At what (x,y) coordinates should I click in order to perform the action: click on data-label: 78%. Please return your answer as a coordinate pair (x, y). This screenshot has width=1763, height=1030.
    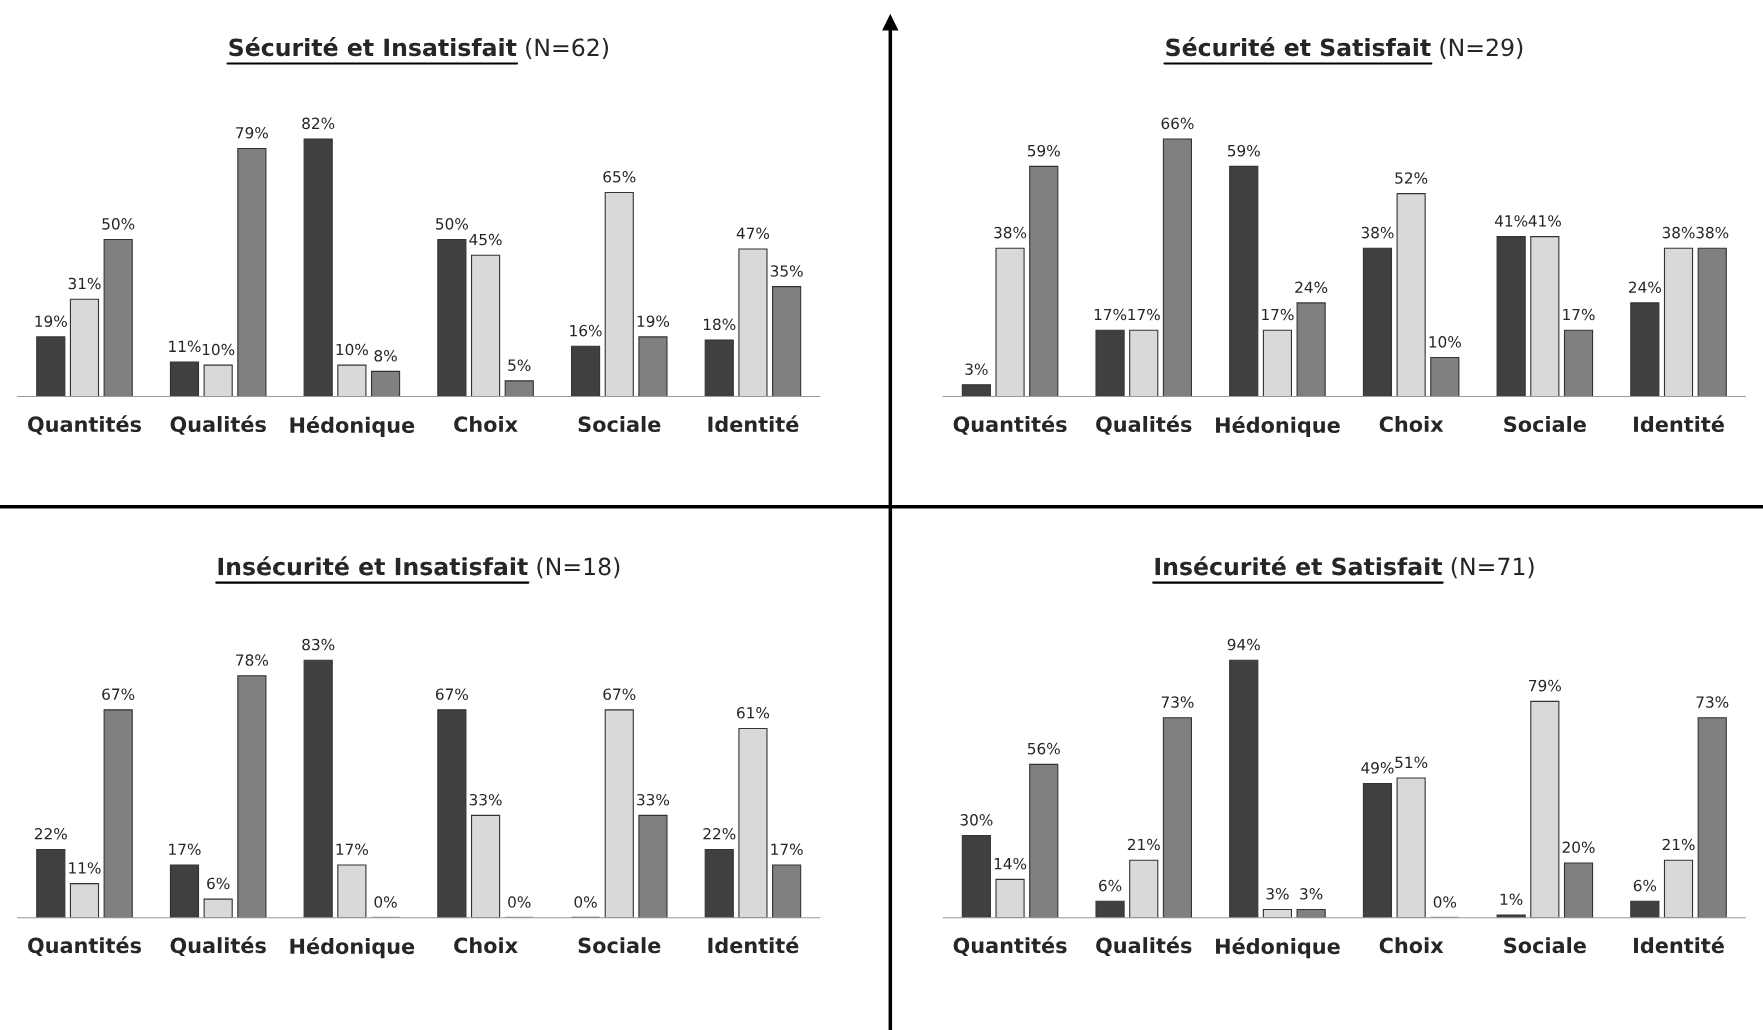
    Looking at the image, I should click on (252, 660).